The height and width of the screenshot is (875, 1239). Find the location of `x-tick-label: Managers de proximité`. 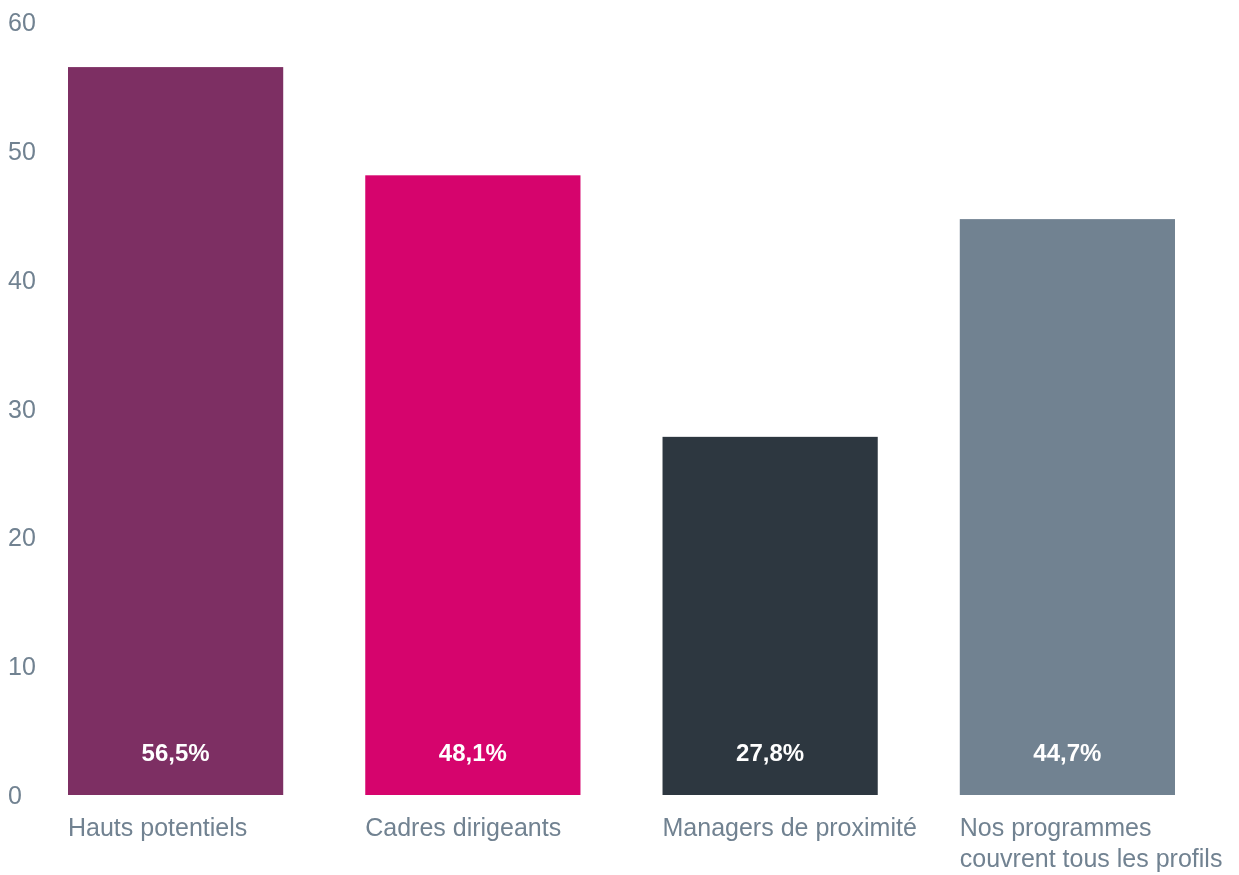

x-tick-label: Managers de proximité is located at coordinates (789, 827).